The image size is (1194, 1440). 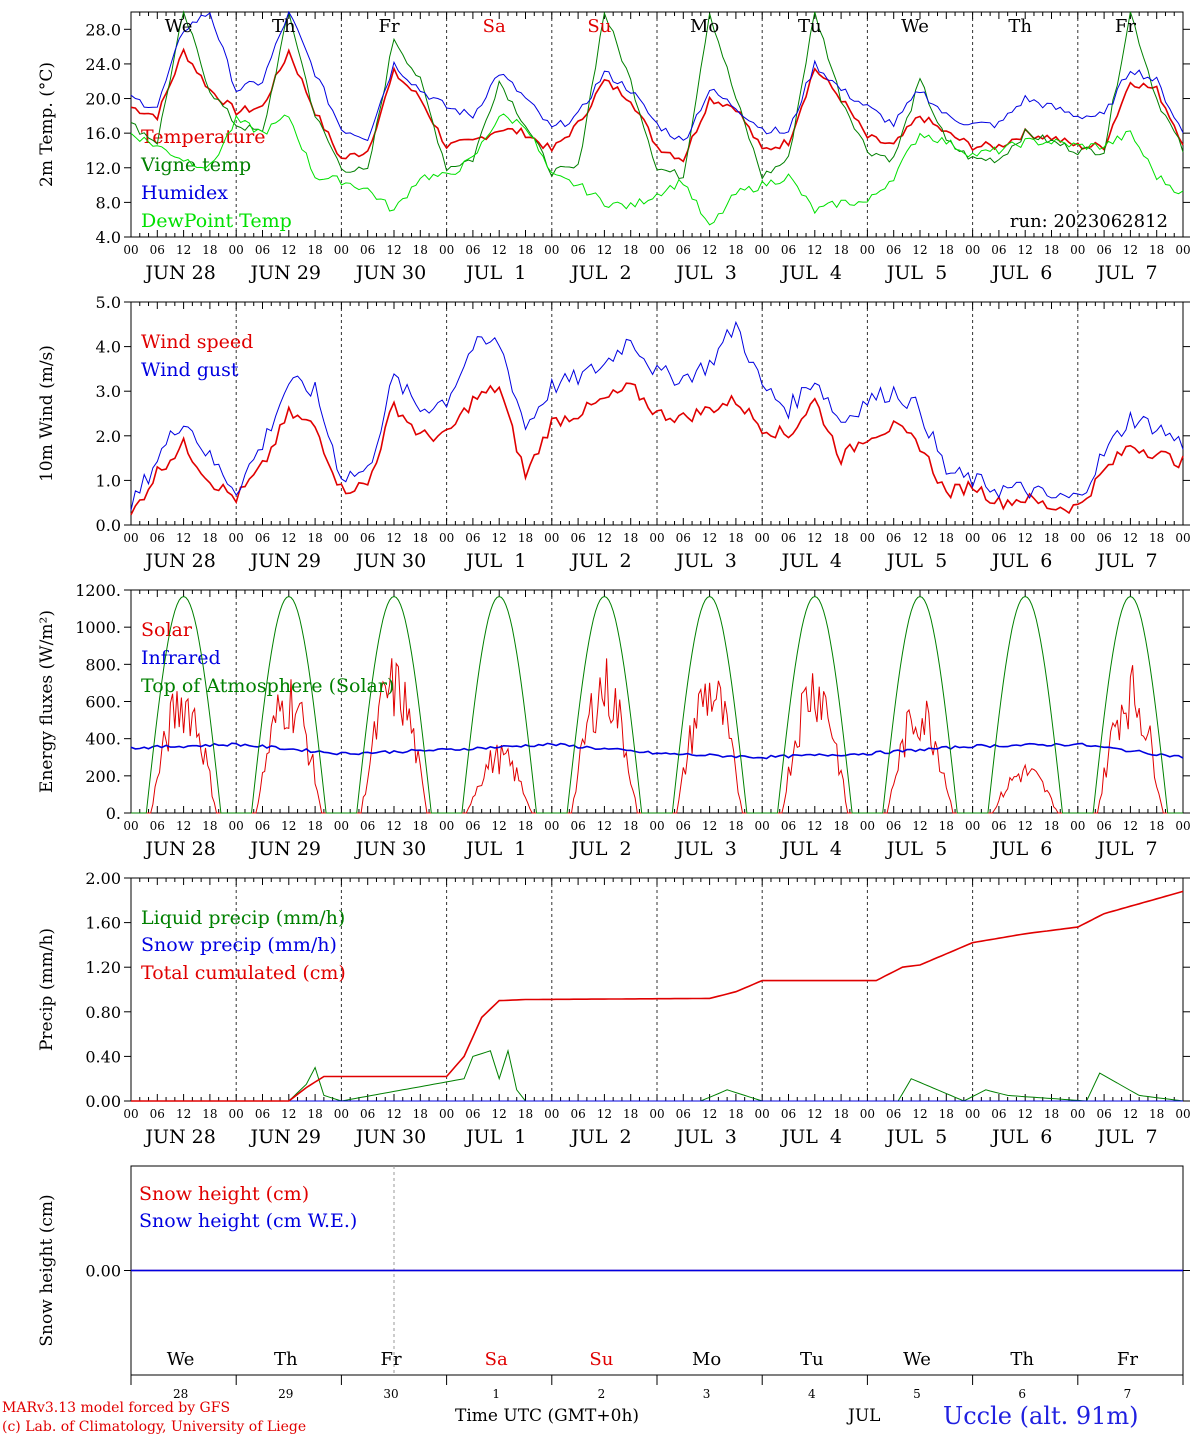 What do you see at coordinates (113, 813) in the screenshot?
I see `y-tick-label: 0.` at bounding box center [113, 813].